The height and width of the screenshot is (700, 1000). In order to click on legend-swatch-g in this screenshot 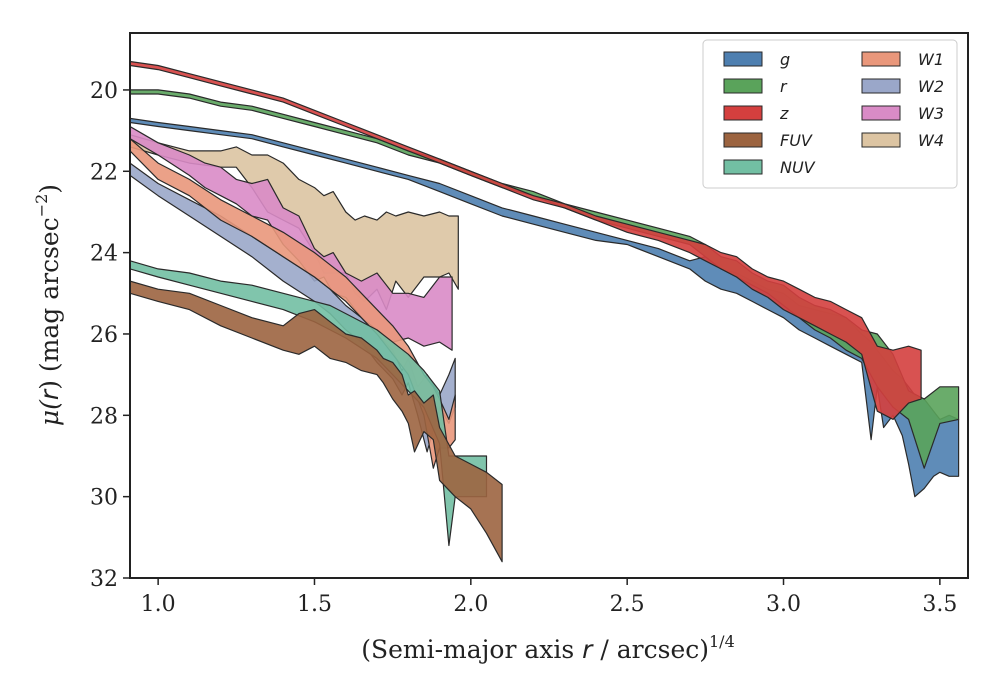, I will do `click(743, 59)`.